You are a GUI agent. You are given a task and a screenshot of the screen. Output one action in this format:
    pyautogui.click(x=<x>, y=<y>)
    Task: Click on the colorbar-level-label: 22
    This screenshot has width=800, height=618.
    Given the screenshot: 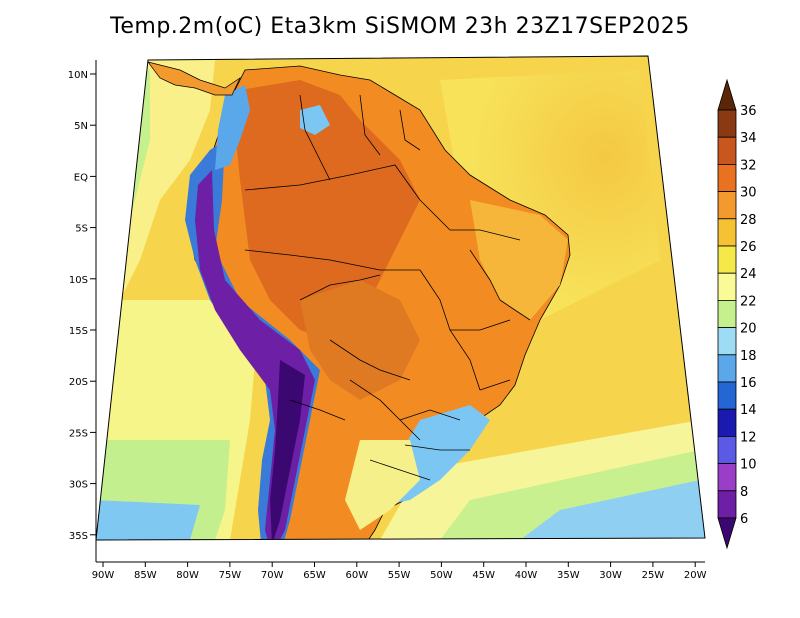 What is the action you would take?
    pyautogui.click(x=748, y=301)
    